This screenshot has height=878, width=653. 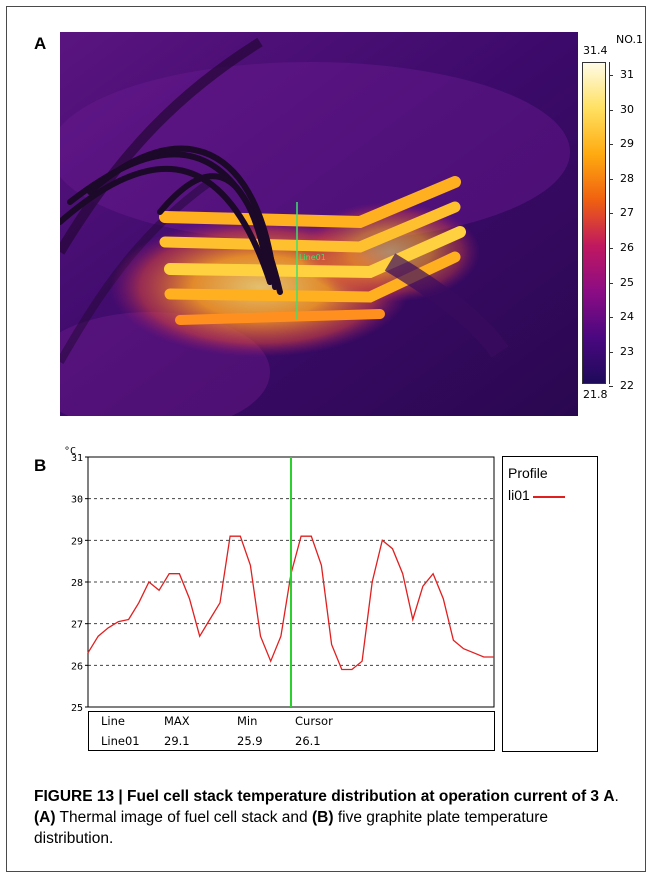 I want to click on colorbar-tick-label: 29, so click(x=627, y=144).